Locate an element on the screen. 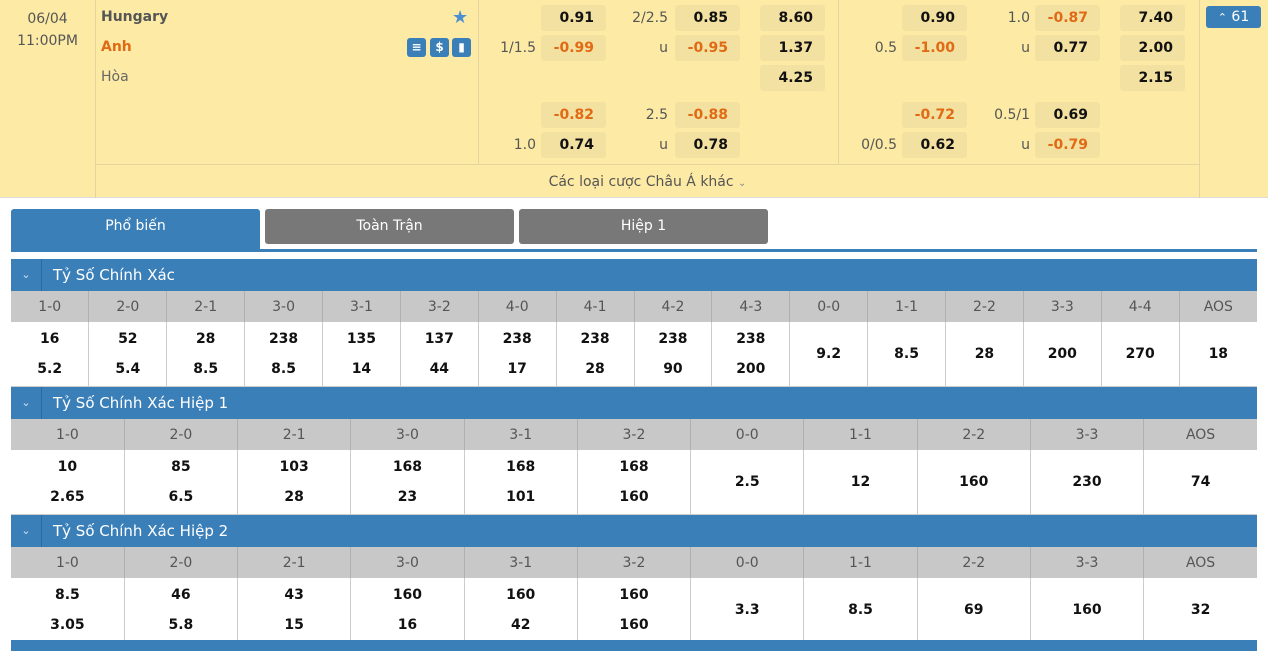 The width and height of the screenshot is (1268, 651). away-team: Anh is located at coordinates (116, 47).